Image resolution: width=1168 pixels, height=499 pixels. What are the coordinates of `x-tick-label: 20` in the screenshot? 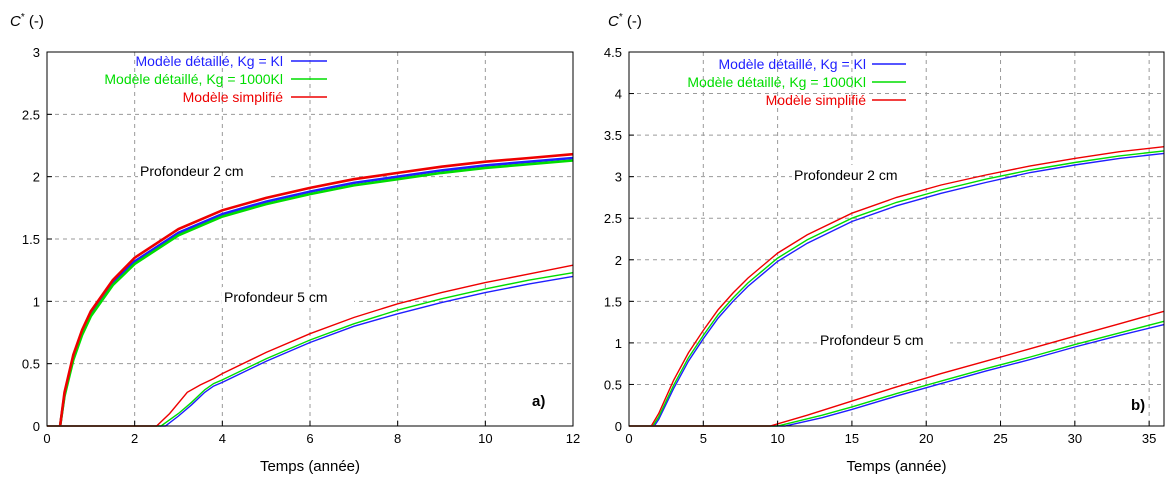 It's located at (926, 438).